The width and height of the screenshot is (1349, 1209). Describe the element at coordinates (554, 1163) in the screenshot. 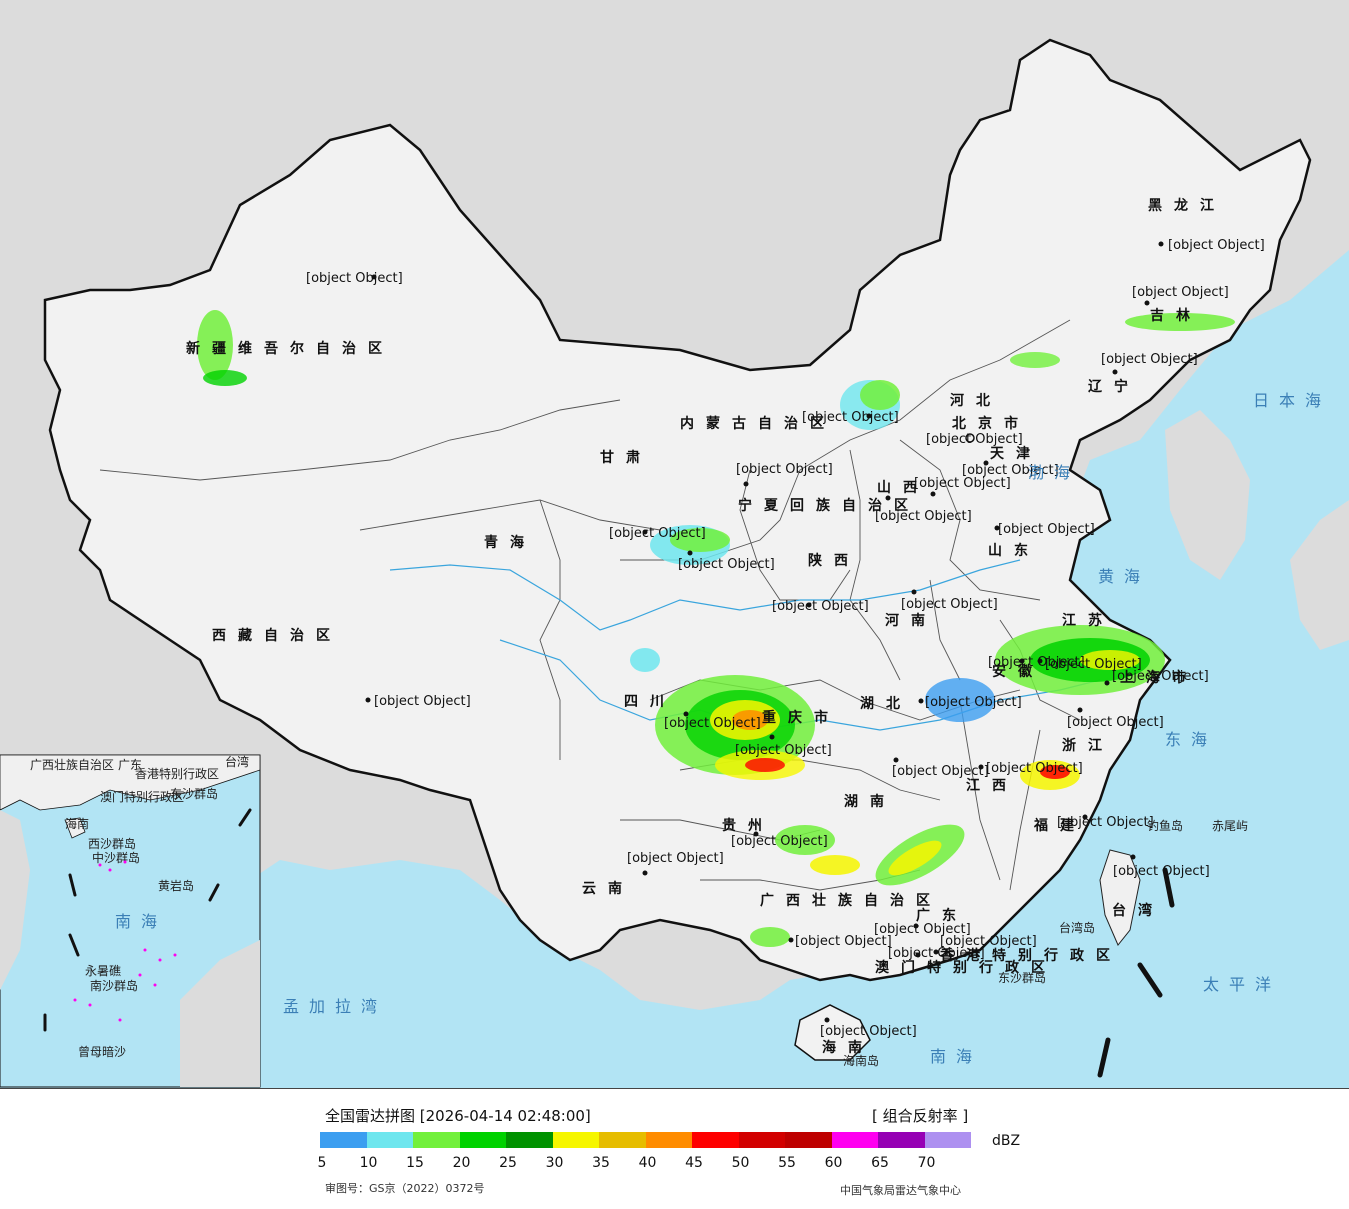

I see `scale-tick: 30` at that location.